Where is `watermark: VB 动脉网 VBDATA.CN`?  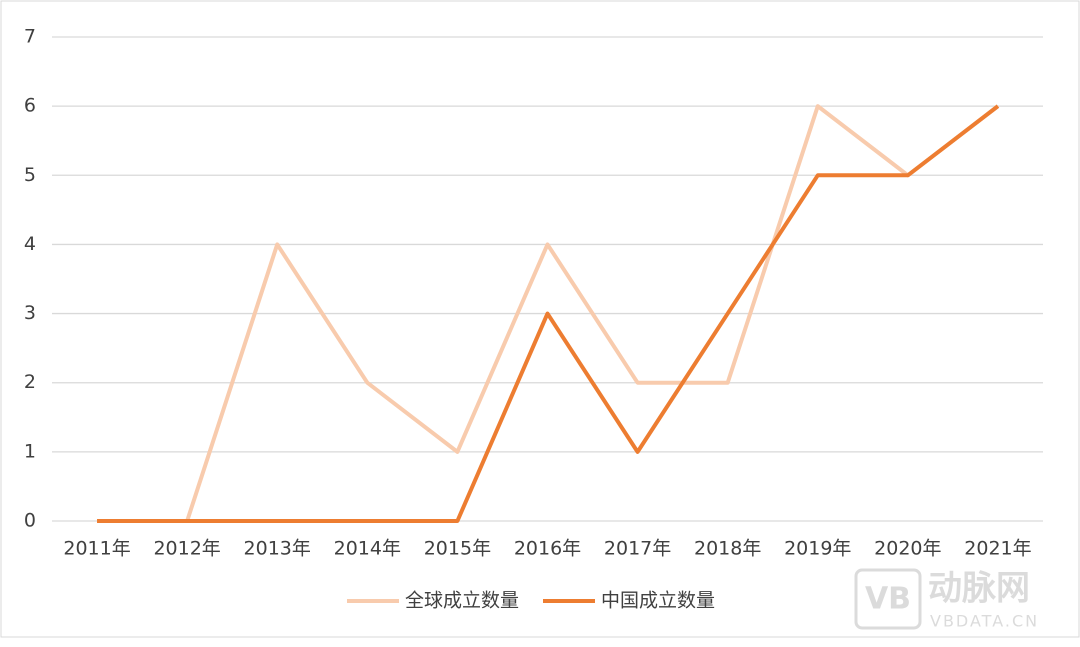 watermark: VB 动脉网 VBDATA.CN is located at coordinates (946, 599).